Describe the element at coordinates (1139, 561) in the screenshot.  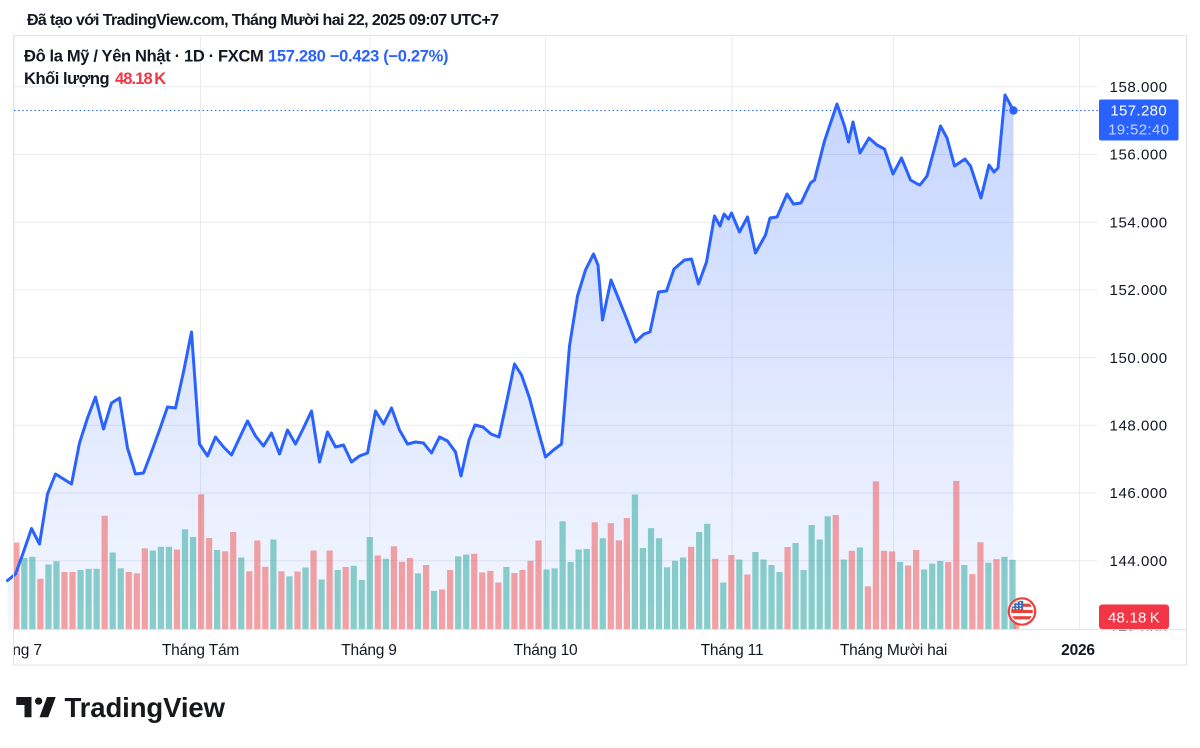
I see `svg-text: 144.000` at that location.